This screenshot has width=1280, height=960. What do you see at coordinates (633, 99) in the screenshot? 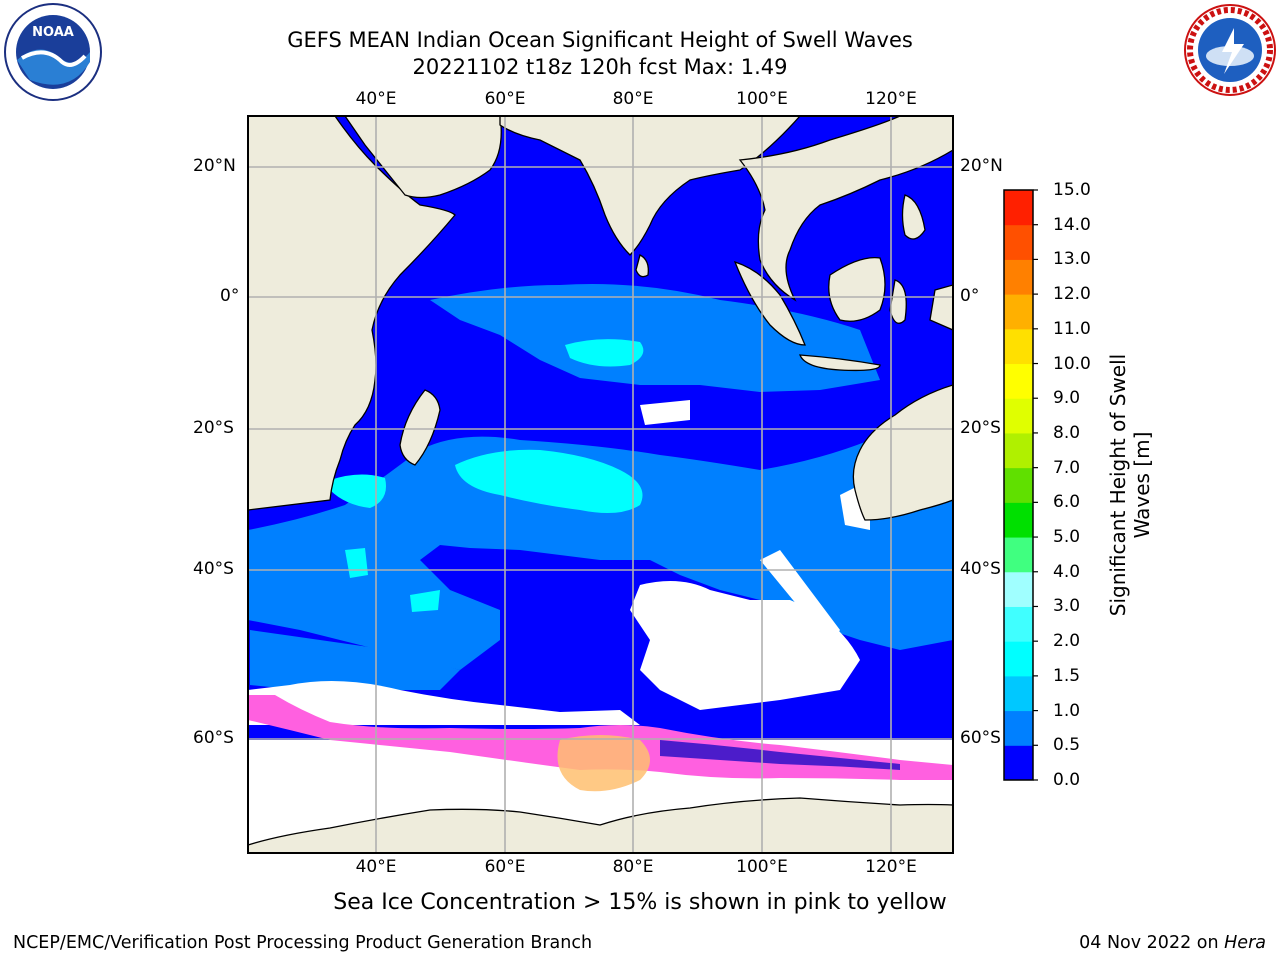
I see `lon-label-top: 80°E` at bounding box center [633, 99].